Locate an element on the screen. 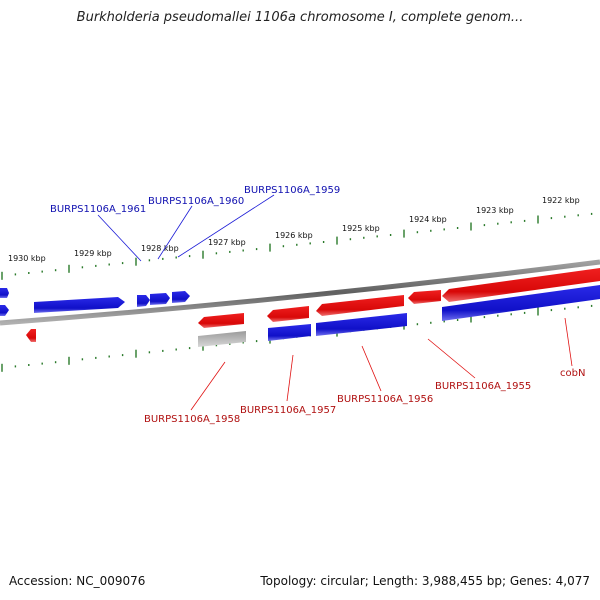 The height and width of the screenshot is (600, 600). gene-feature-burps1106a-1959 is located at coordinates (181, 297).